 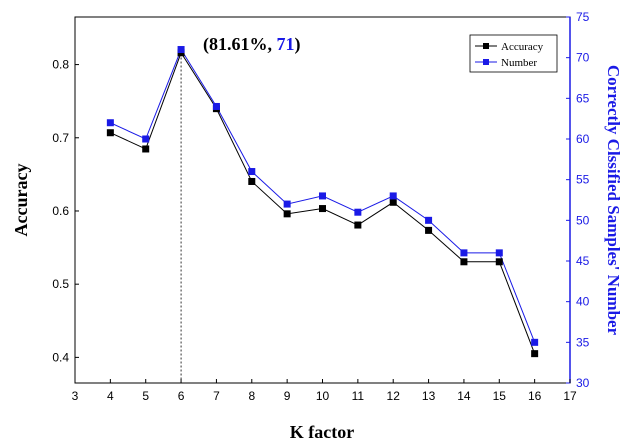 What do you see at coordinates (583, 58) in the screenshot?
I see `y2-tick-label: 70` at bounding box center [583, 58].